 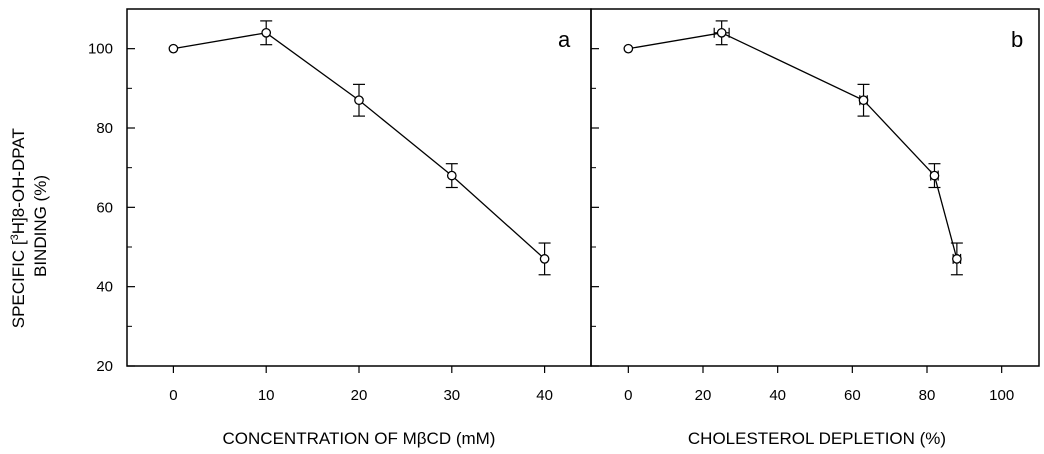 What do you see at coordinates (817, 438) in the screenshot?
I see `panel-b-x-axis-title: CHOLESTEROL DEPLETION (%)` at bounding box center [817, 438].